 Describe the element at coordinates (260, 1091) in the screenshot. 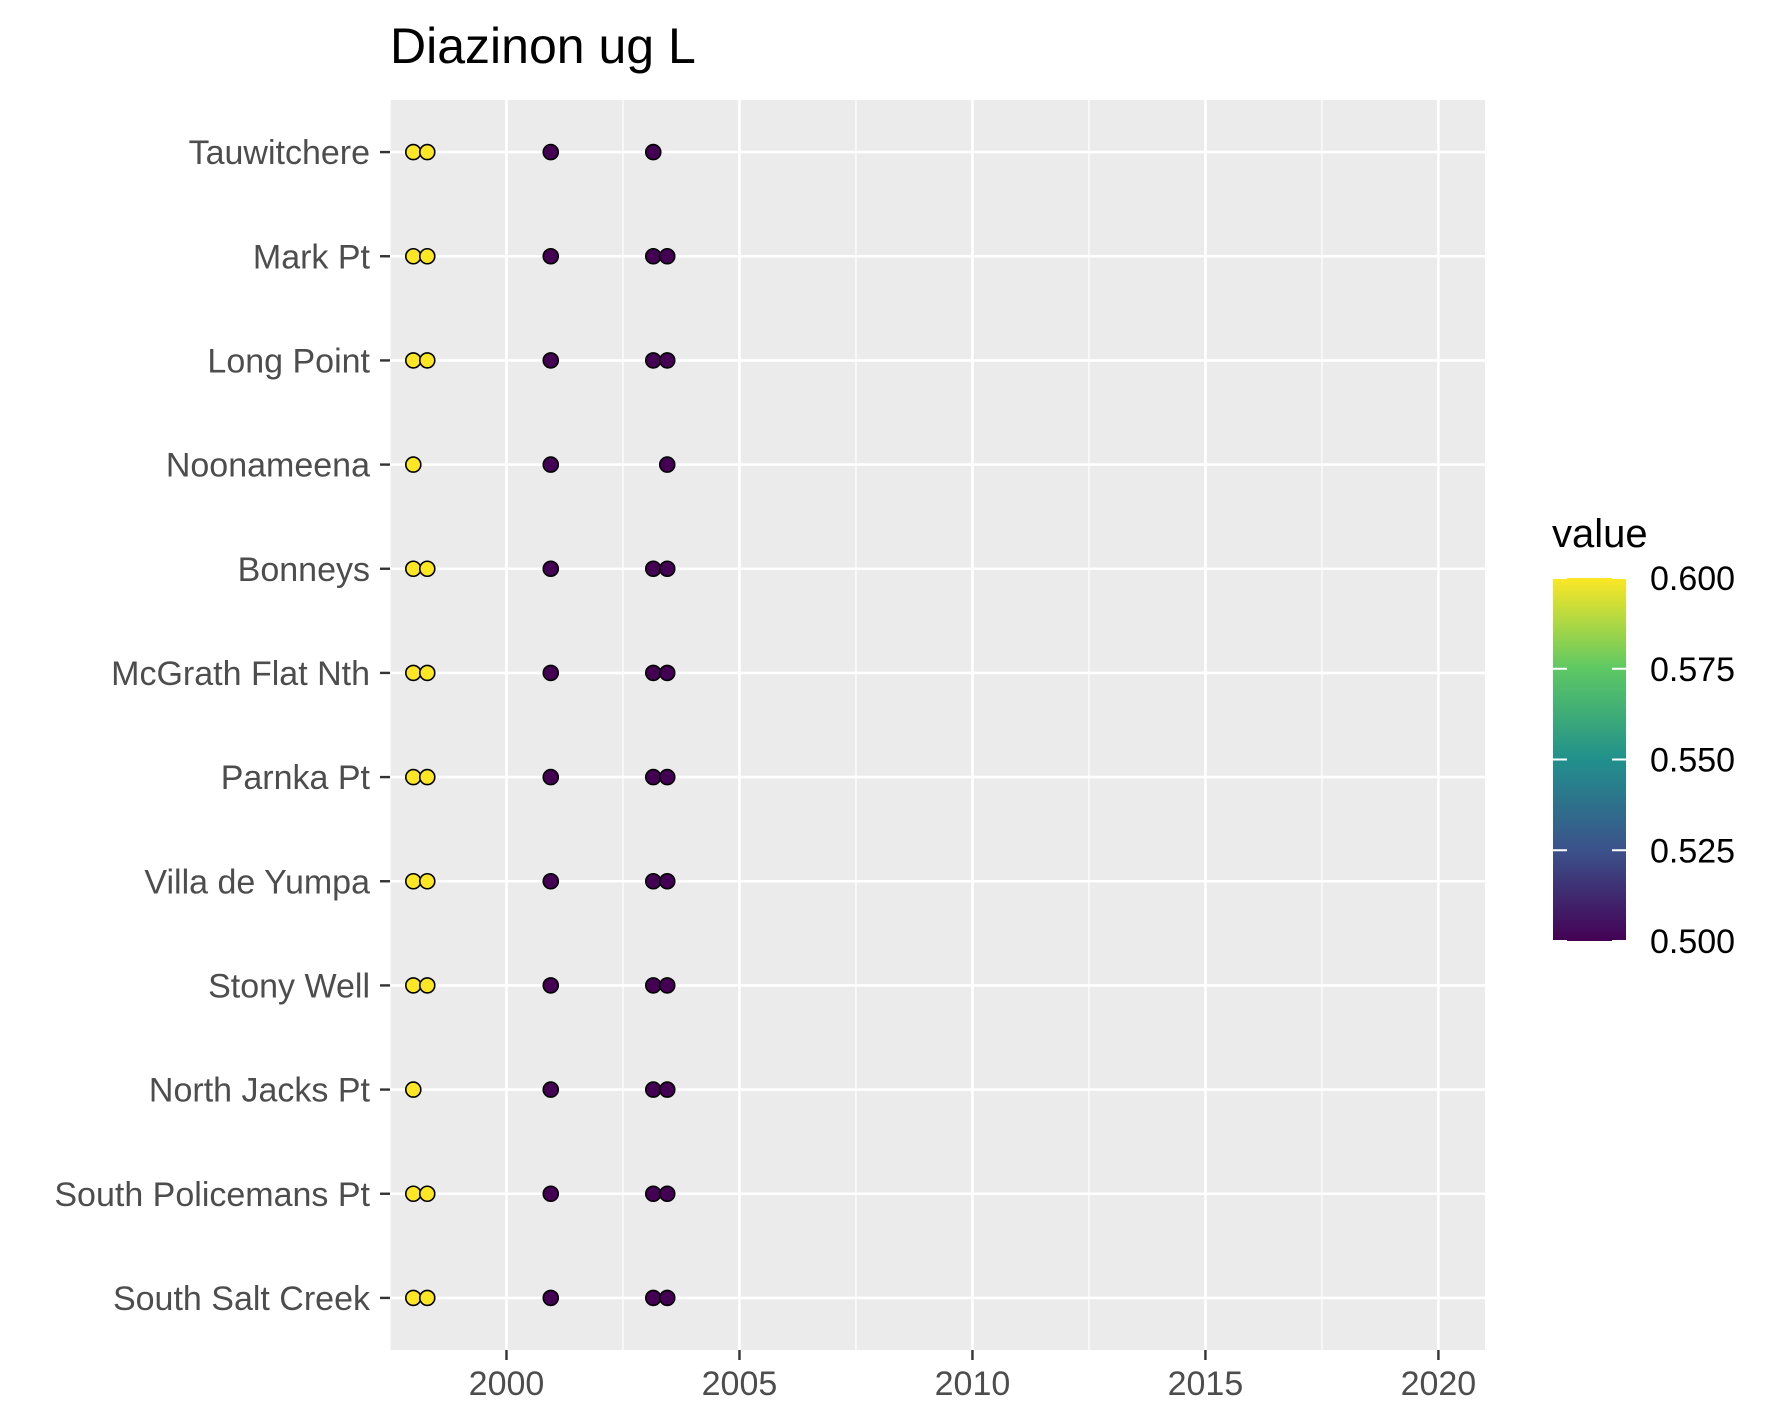

I see `y-tick-label: North Jacks Pt` at that location.